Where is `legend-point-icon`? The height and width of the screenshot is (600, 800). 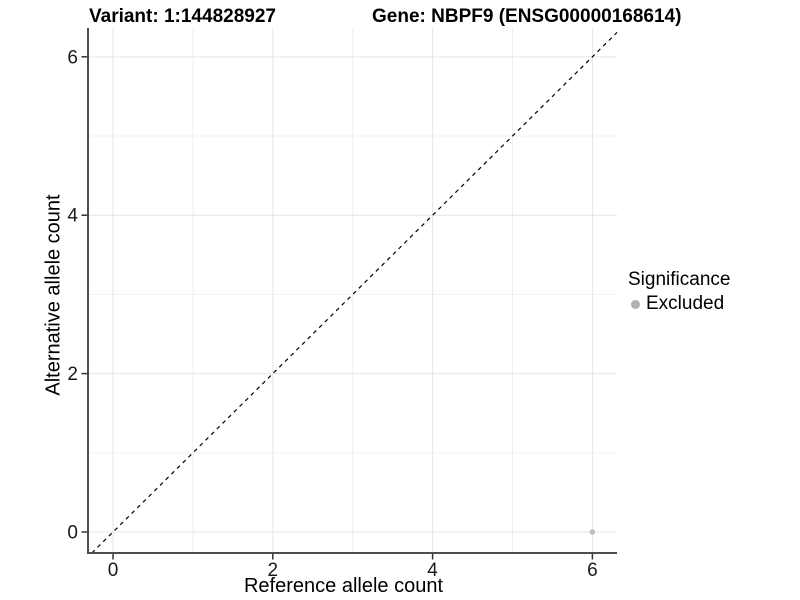
legend-point-icon is located at coordinates (635, 304).